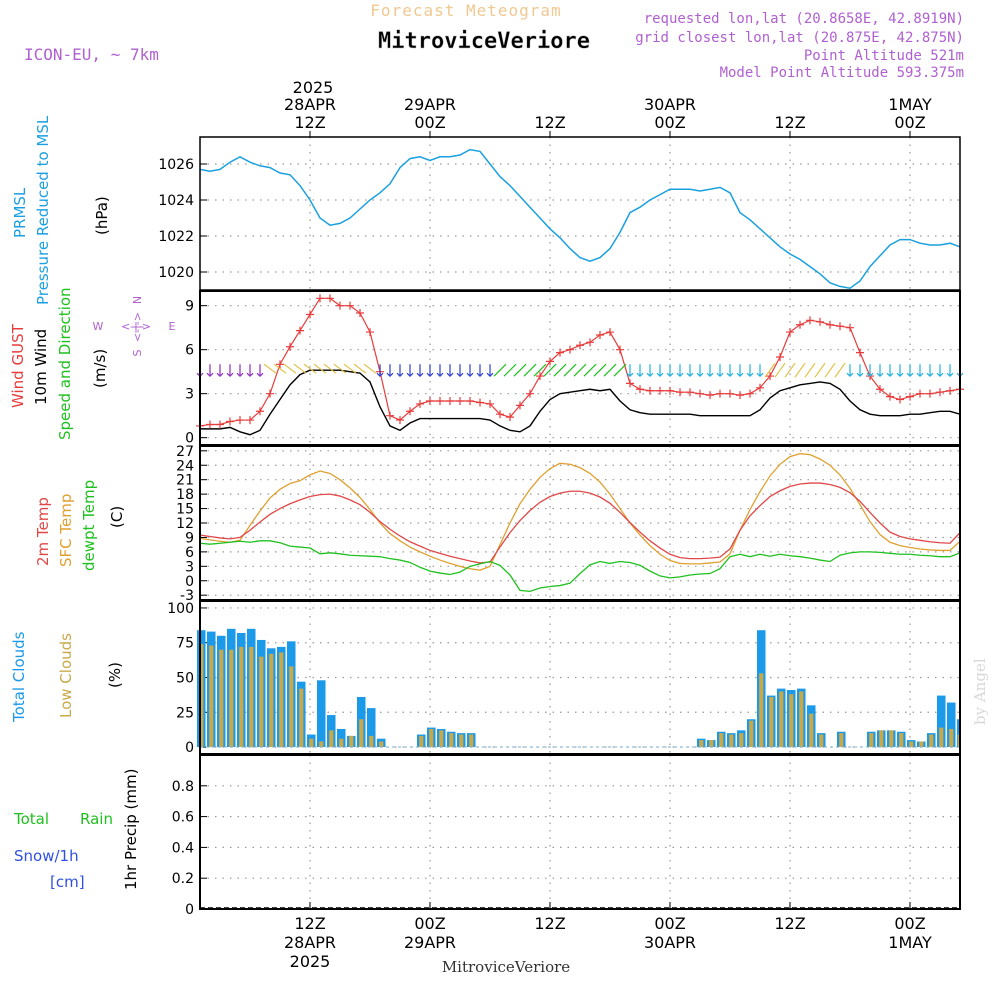 This screenshot has height=1004, width=1000. I want to click on ytick-label: 12, so click(185, 524).